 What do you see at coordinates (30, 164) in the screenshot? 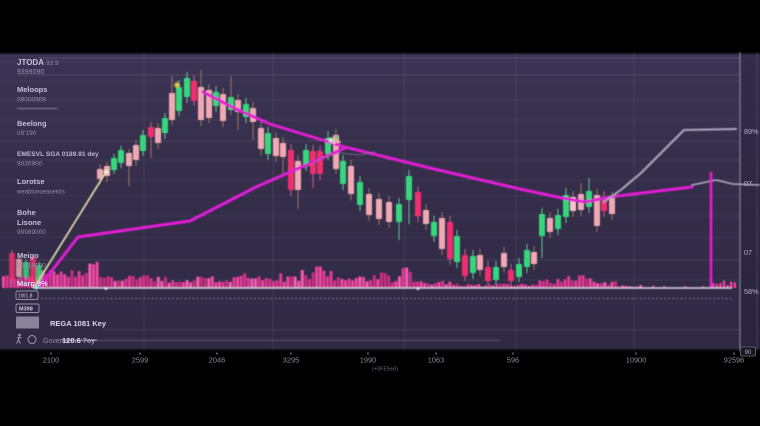
I see `svg-text: 9035900` at bounding box center [30, 164].